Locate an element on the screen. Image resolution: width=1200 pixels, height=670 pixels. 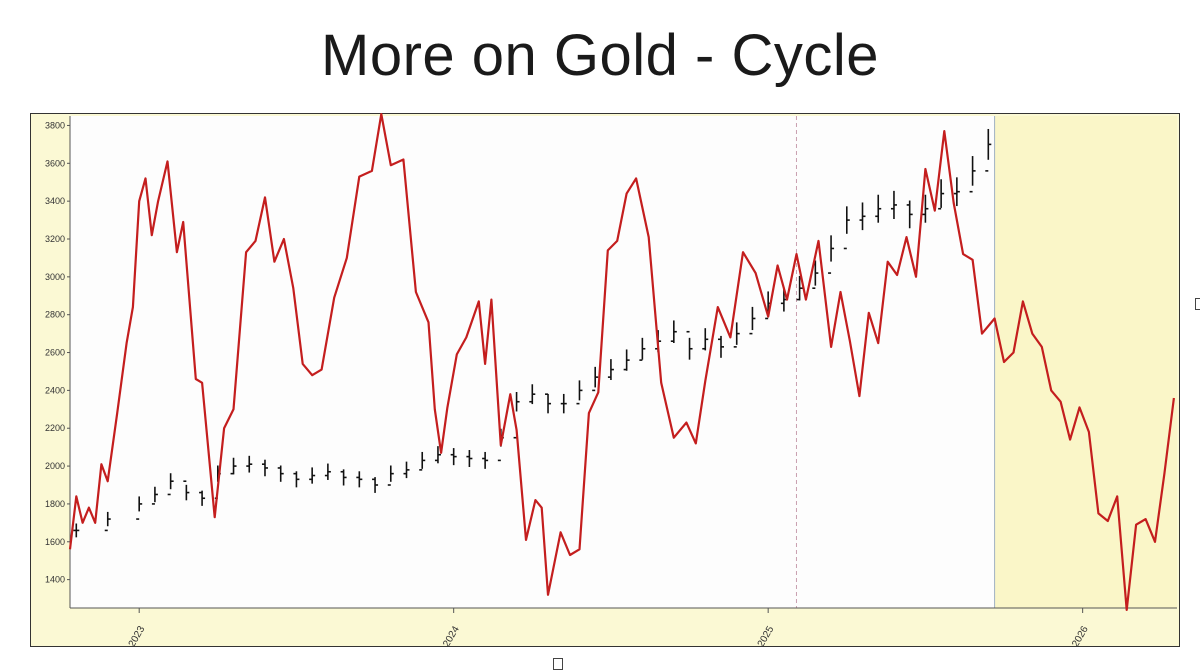
x-tick-label: 2023 is located at coordinates (137, 635).